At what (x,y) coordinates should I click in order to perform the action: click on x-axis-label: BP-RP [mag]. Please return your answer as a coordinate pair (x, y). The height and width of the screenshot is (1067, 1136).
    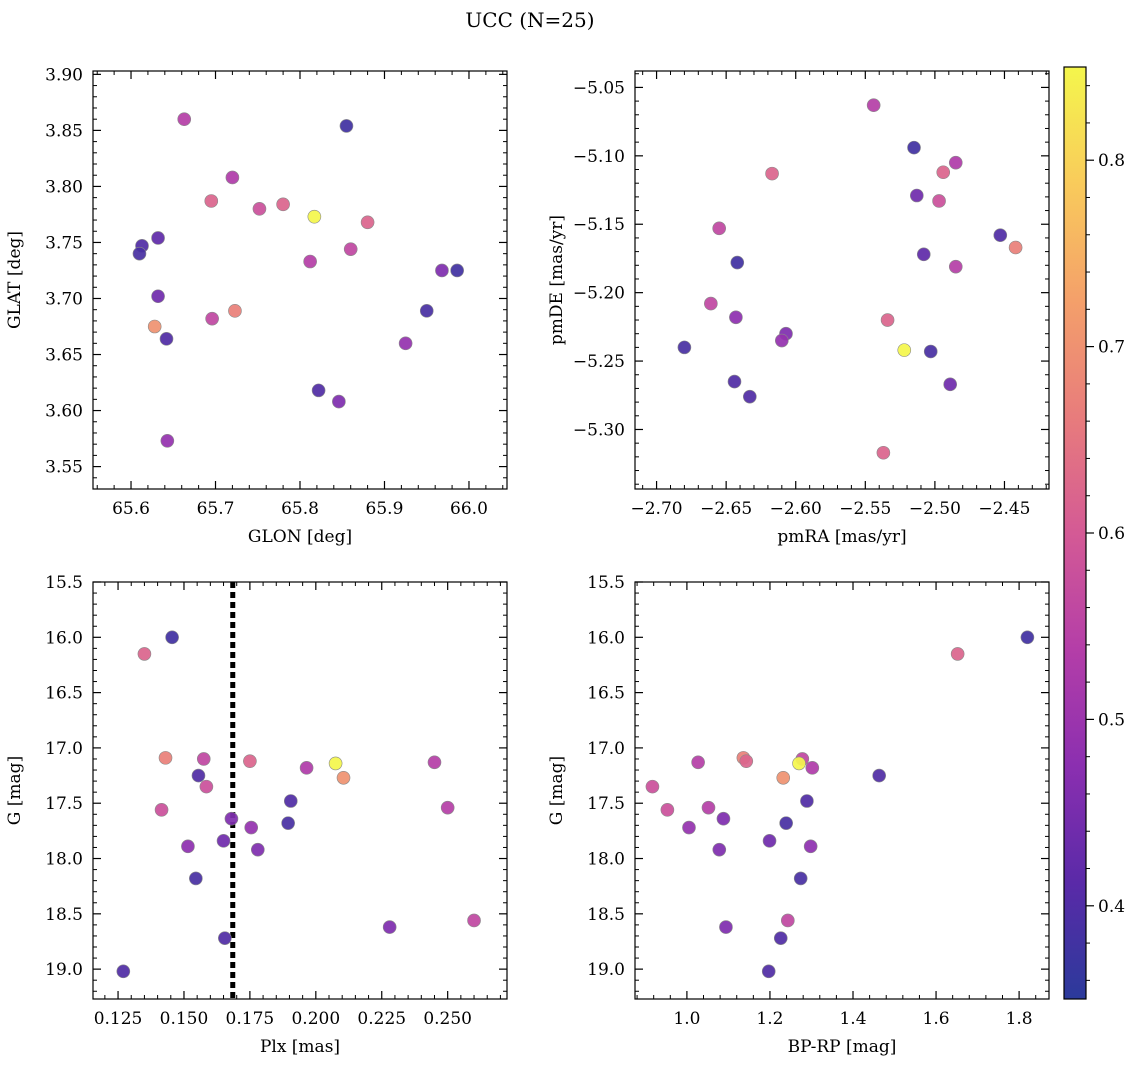
    Looking at the image, I should click on (842, 1047).